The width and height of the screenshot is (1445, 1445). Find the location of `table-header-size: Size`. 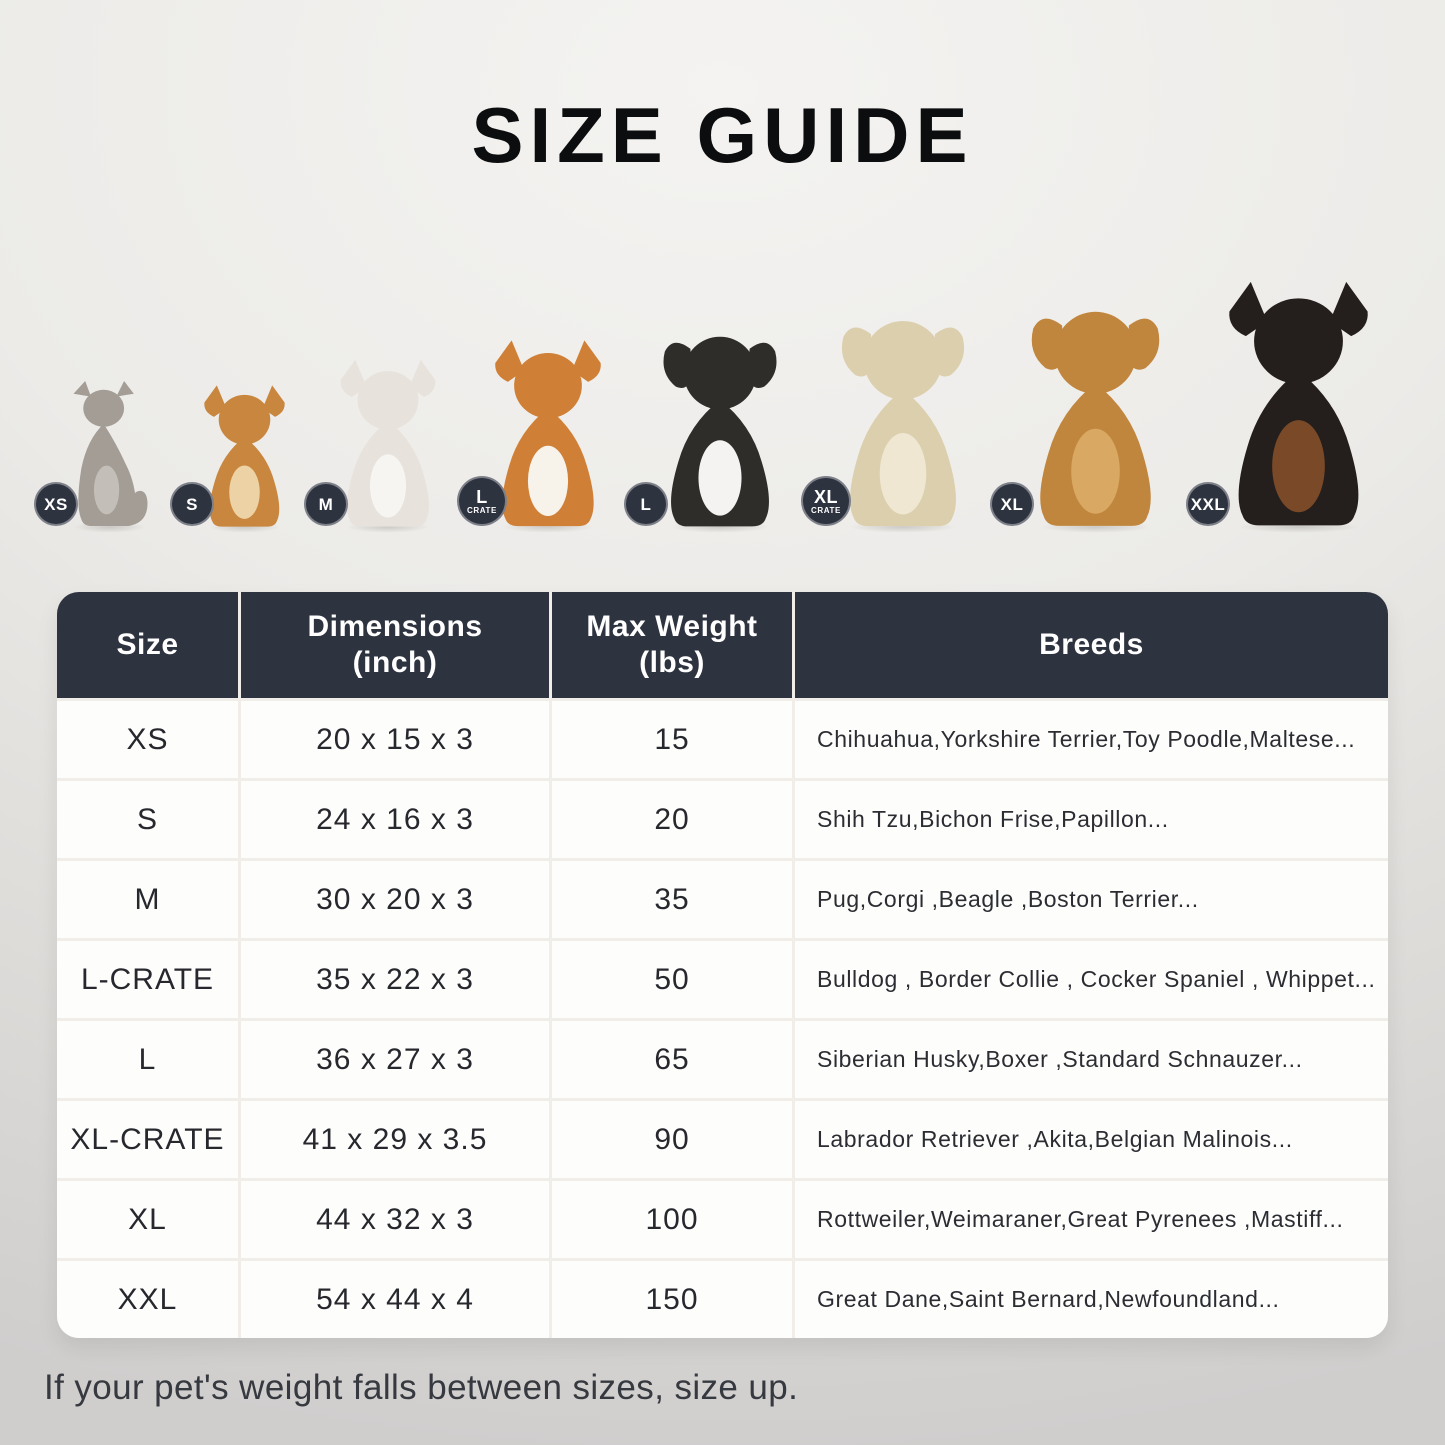

table-header-size: Size is located at coordinates (147, 645).